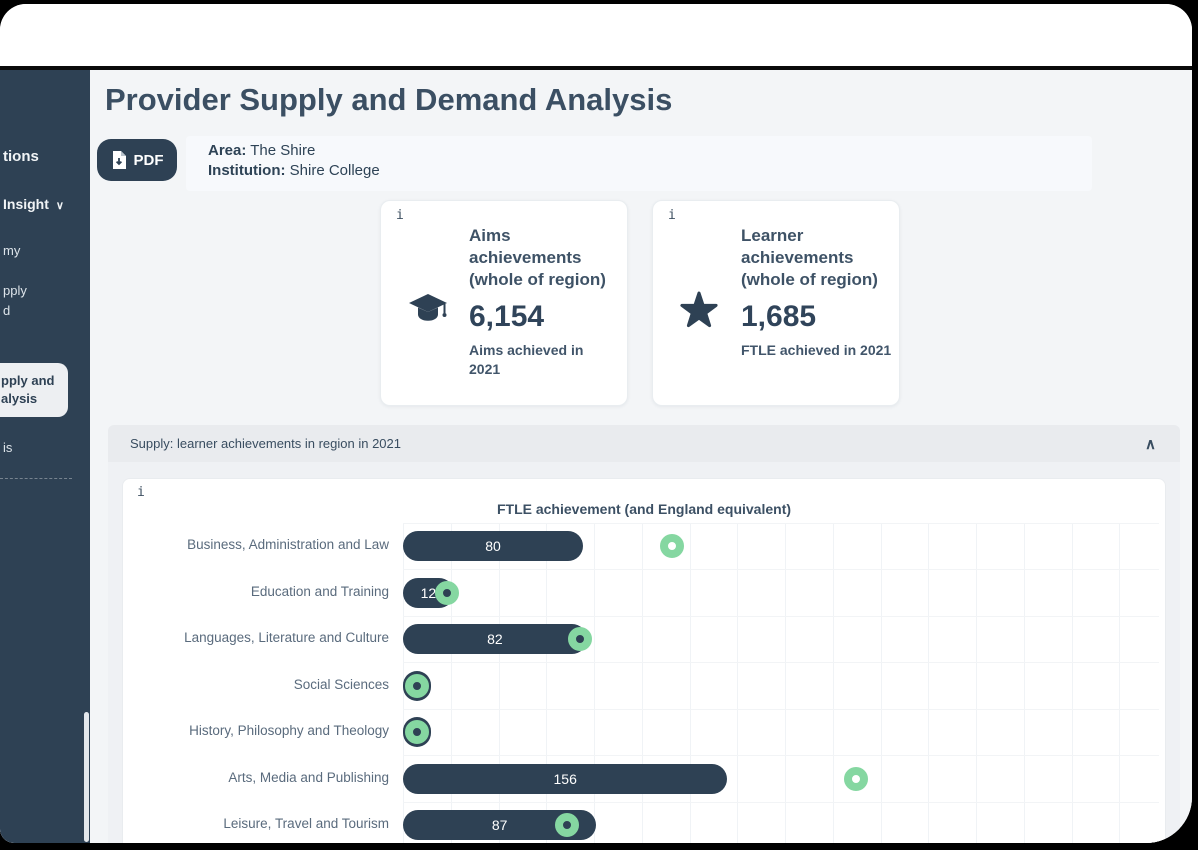 This screenshot has width=1198, height=850. Describe the element at coordinates (148, 160) in the screenshot. I see `pdf-button-label: PDF` at that location.